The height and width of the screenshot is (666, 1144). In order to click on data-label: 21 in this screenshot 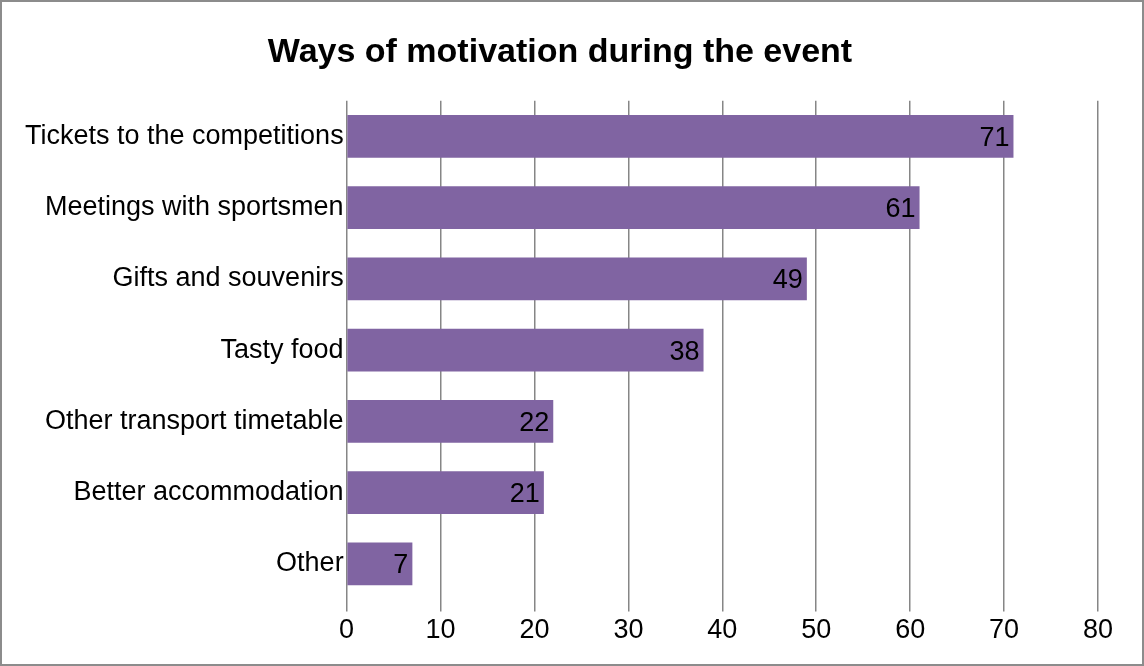, I will do `click(524, 493)`.